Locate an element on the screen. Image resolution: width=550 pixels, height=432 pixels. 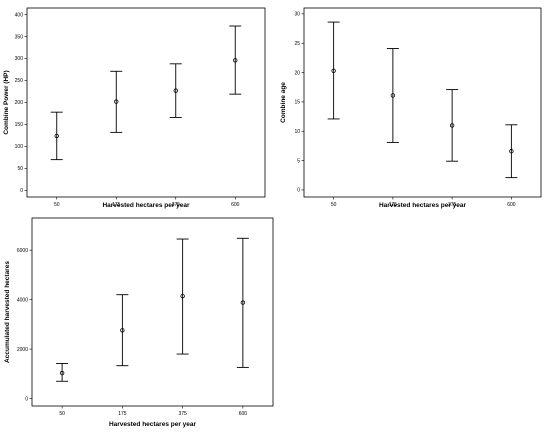
y-axis-title: Combine age is located at coordinates (283, 102).